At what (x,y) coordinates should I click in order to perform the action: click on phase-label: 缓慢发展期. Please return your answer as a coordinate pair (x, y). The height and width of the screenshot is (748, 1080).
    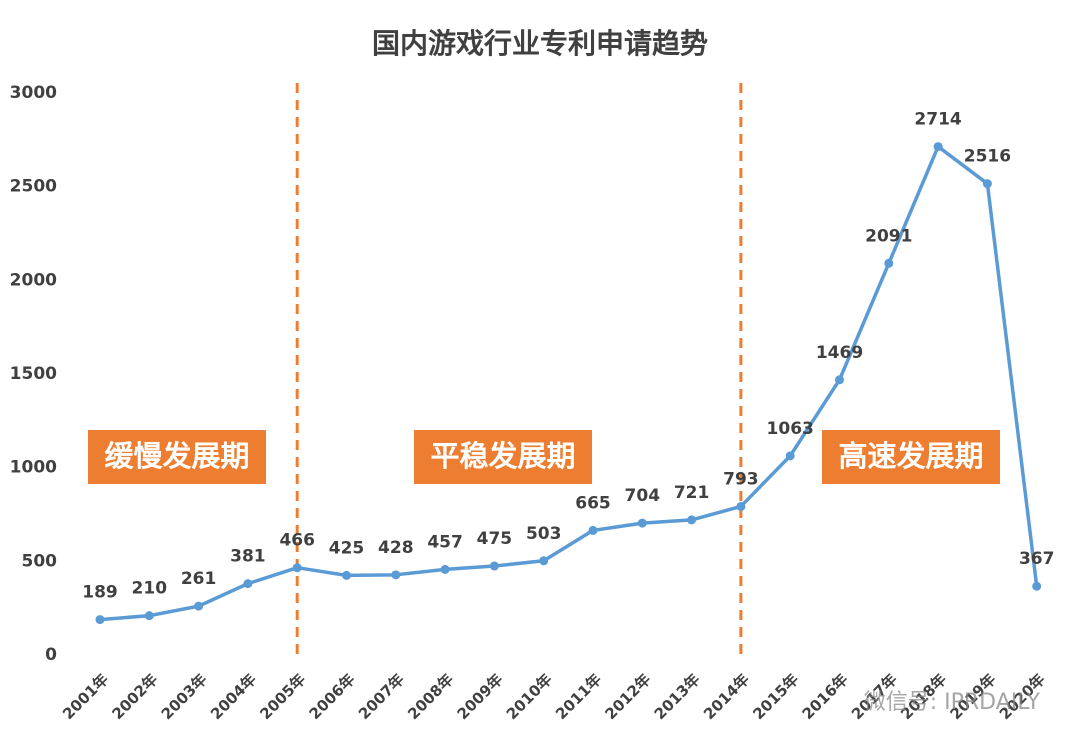
    Looking at the image, I should click on (176, 456).